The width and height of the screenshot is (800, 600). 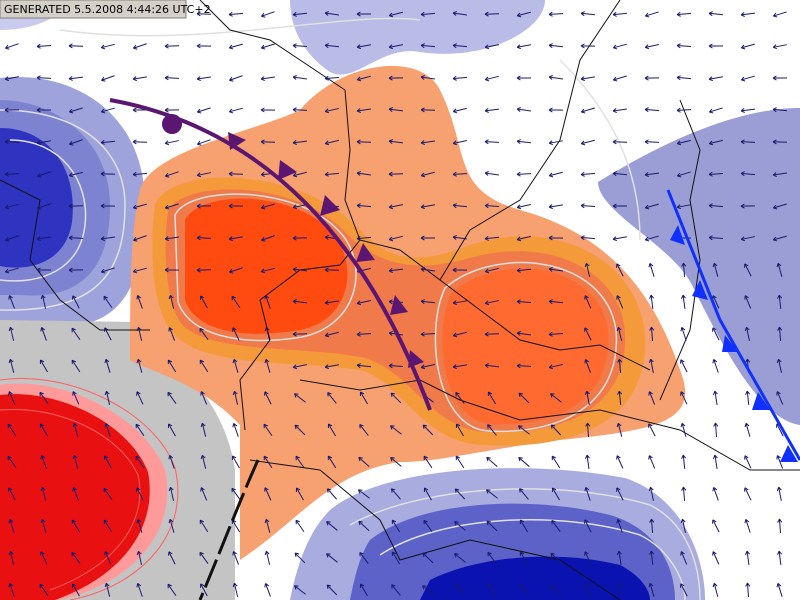 What do you see at coordinates (75, 497) in the screenshot?
I see `high-core` at bounding box center [75, 497].